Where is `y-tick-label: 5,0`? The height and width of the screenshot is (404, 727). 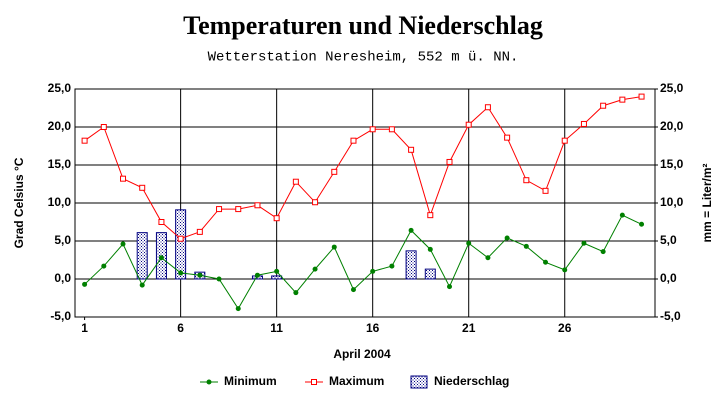
y-tick-label: 5,0 is located at coordinates (62, 240).